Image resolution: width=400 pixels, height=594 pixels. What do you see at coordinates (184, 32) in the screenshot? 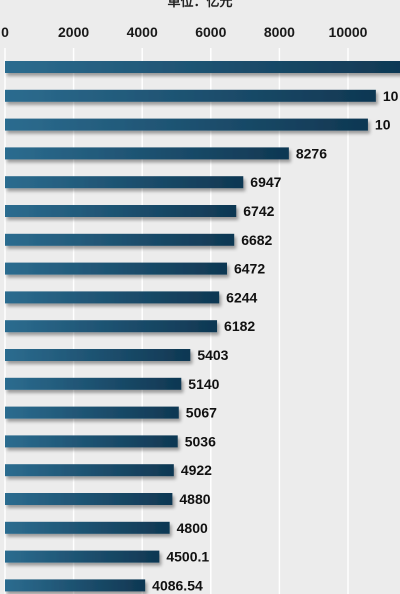
I see `x-axis-ticks: 0 2000 4000 6000 8000 10000` at bounding box center [184, 32].